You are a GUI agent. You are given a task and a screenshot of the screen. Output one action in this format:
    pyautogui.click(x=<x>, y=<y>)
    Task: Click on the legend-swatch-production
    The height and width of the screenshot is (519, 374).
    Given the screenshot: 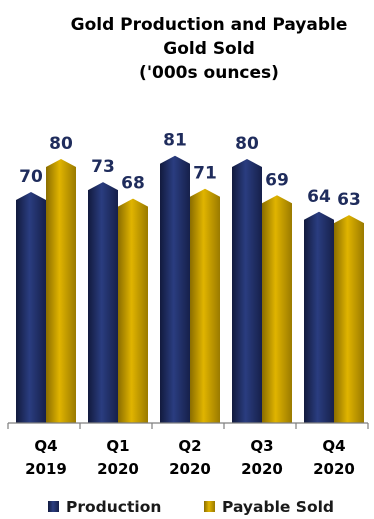 What is the action you would take?
    pyautogui.click(x=53, y=506)
    